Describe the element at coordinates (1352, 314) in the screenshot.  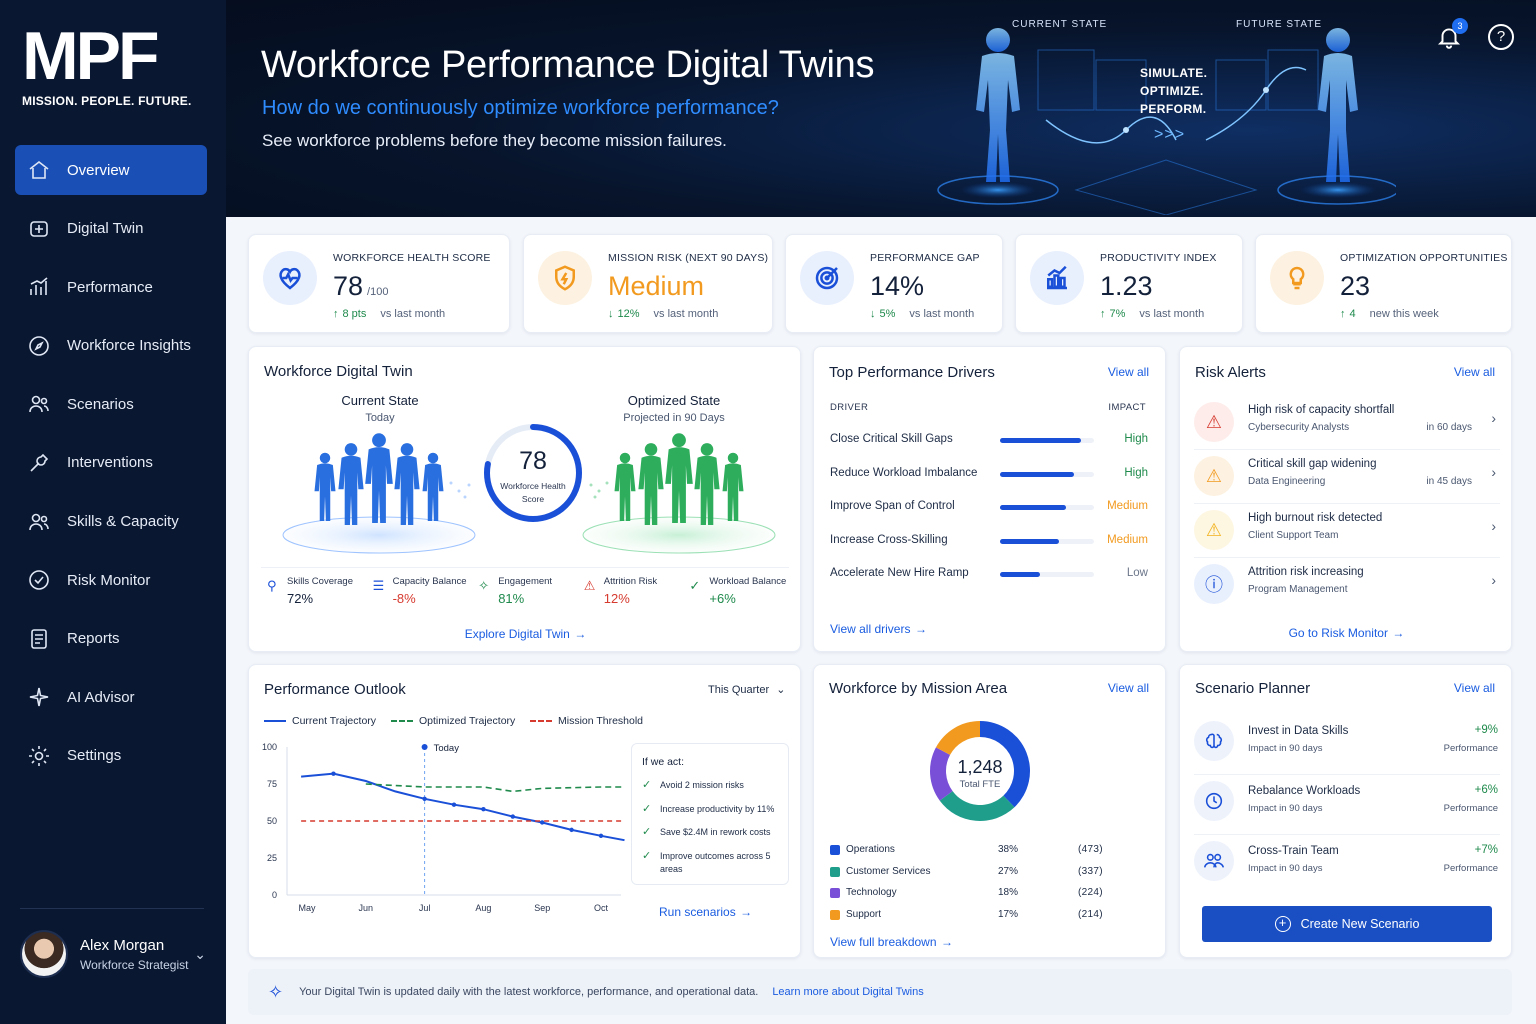
I see `kpi-delta: 4` at that location.